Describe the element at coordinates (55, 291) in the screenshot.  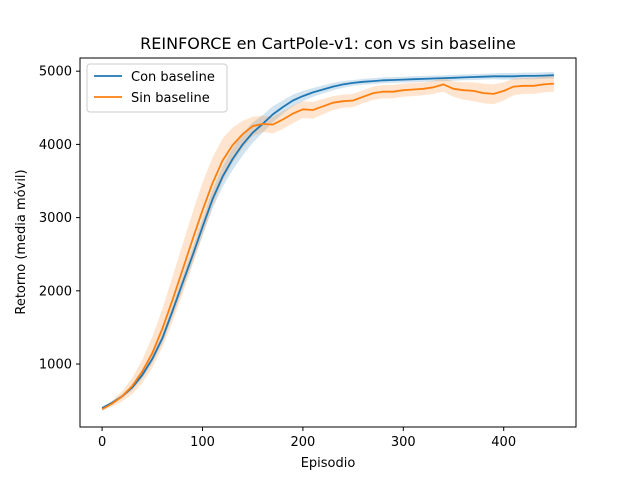
I see `y-tick-label: 2000` at that location.